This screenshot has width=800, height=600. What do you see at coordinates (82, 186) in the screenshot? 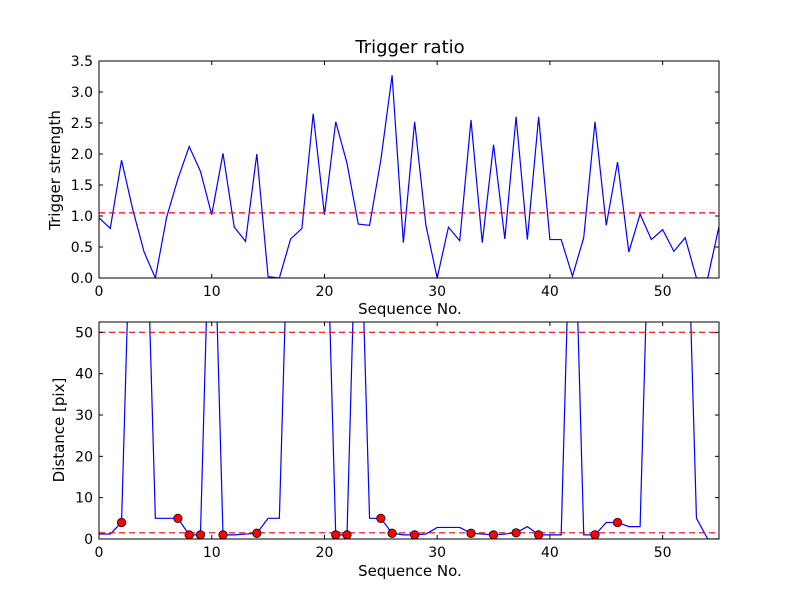
I see `y-tick-label: 1.5` at bounding box center [82, 186].